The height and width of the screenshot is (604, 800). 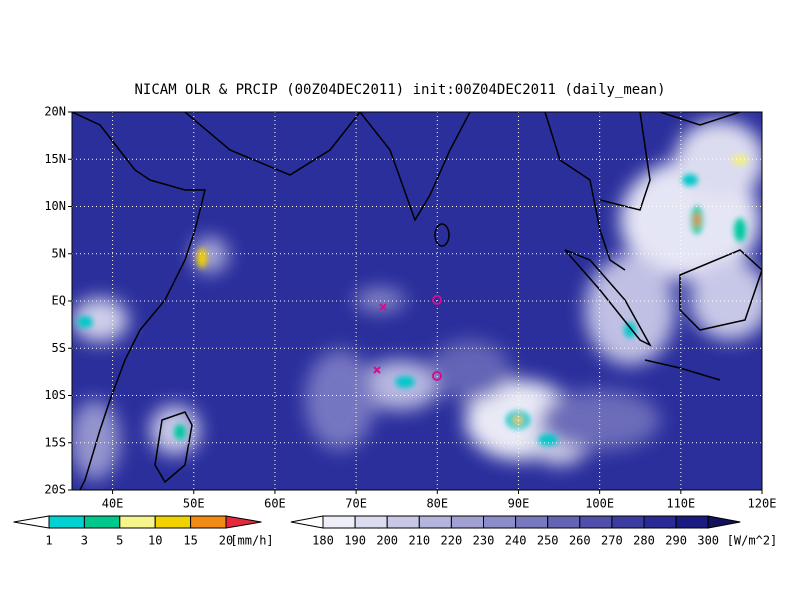 I want to click on colorbar-label: 10, so click(x=155, y=541).